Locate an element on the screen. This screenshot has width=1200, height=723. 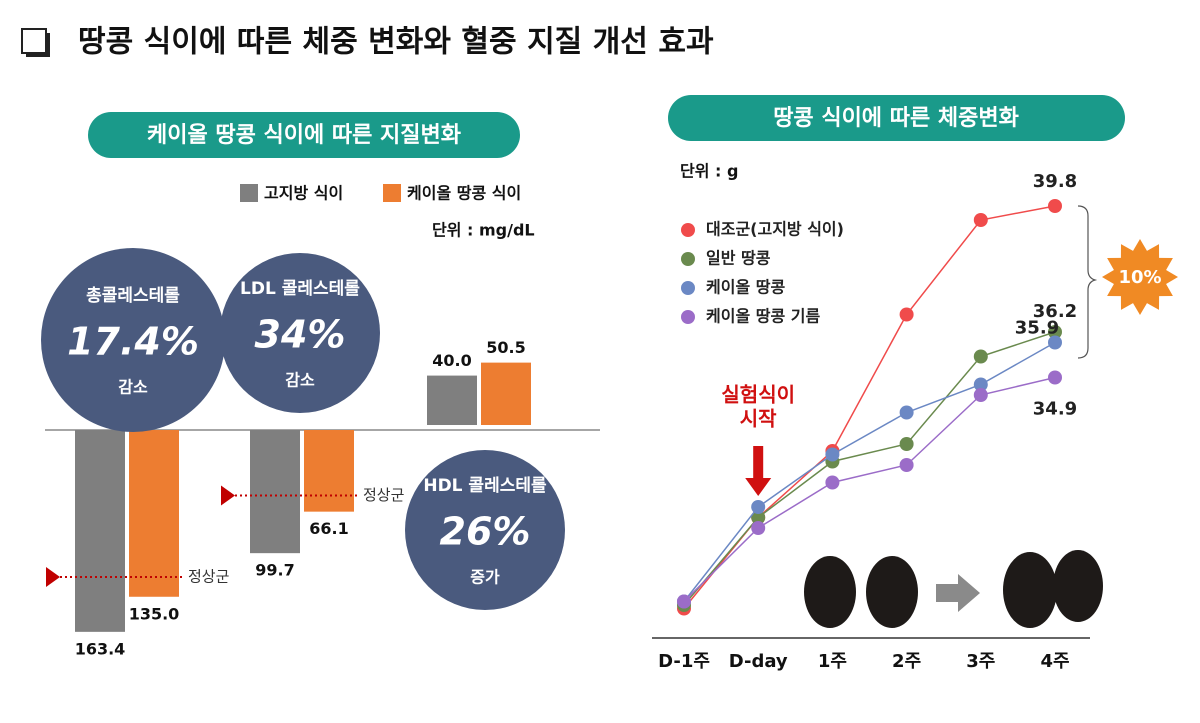
x-tick-label: D-day is located at coordinates (758, 661).